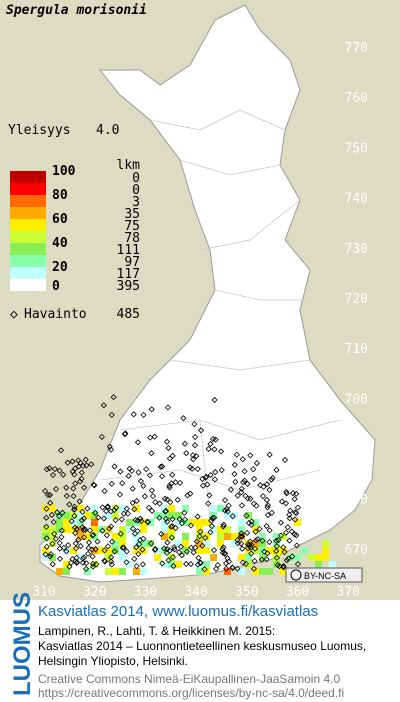 Image resolution: width=400 pixels, height=702 pixels. Describe the element at coordinates (356, 299) in the screenshot. I see `y-coordinate-label: 720` at that location.